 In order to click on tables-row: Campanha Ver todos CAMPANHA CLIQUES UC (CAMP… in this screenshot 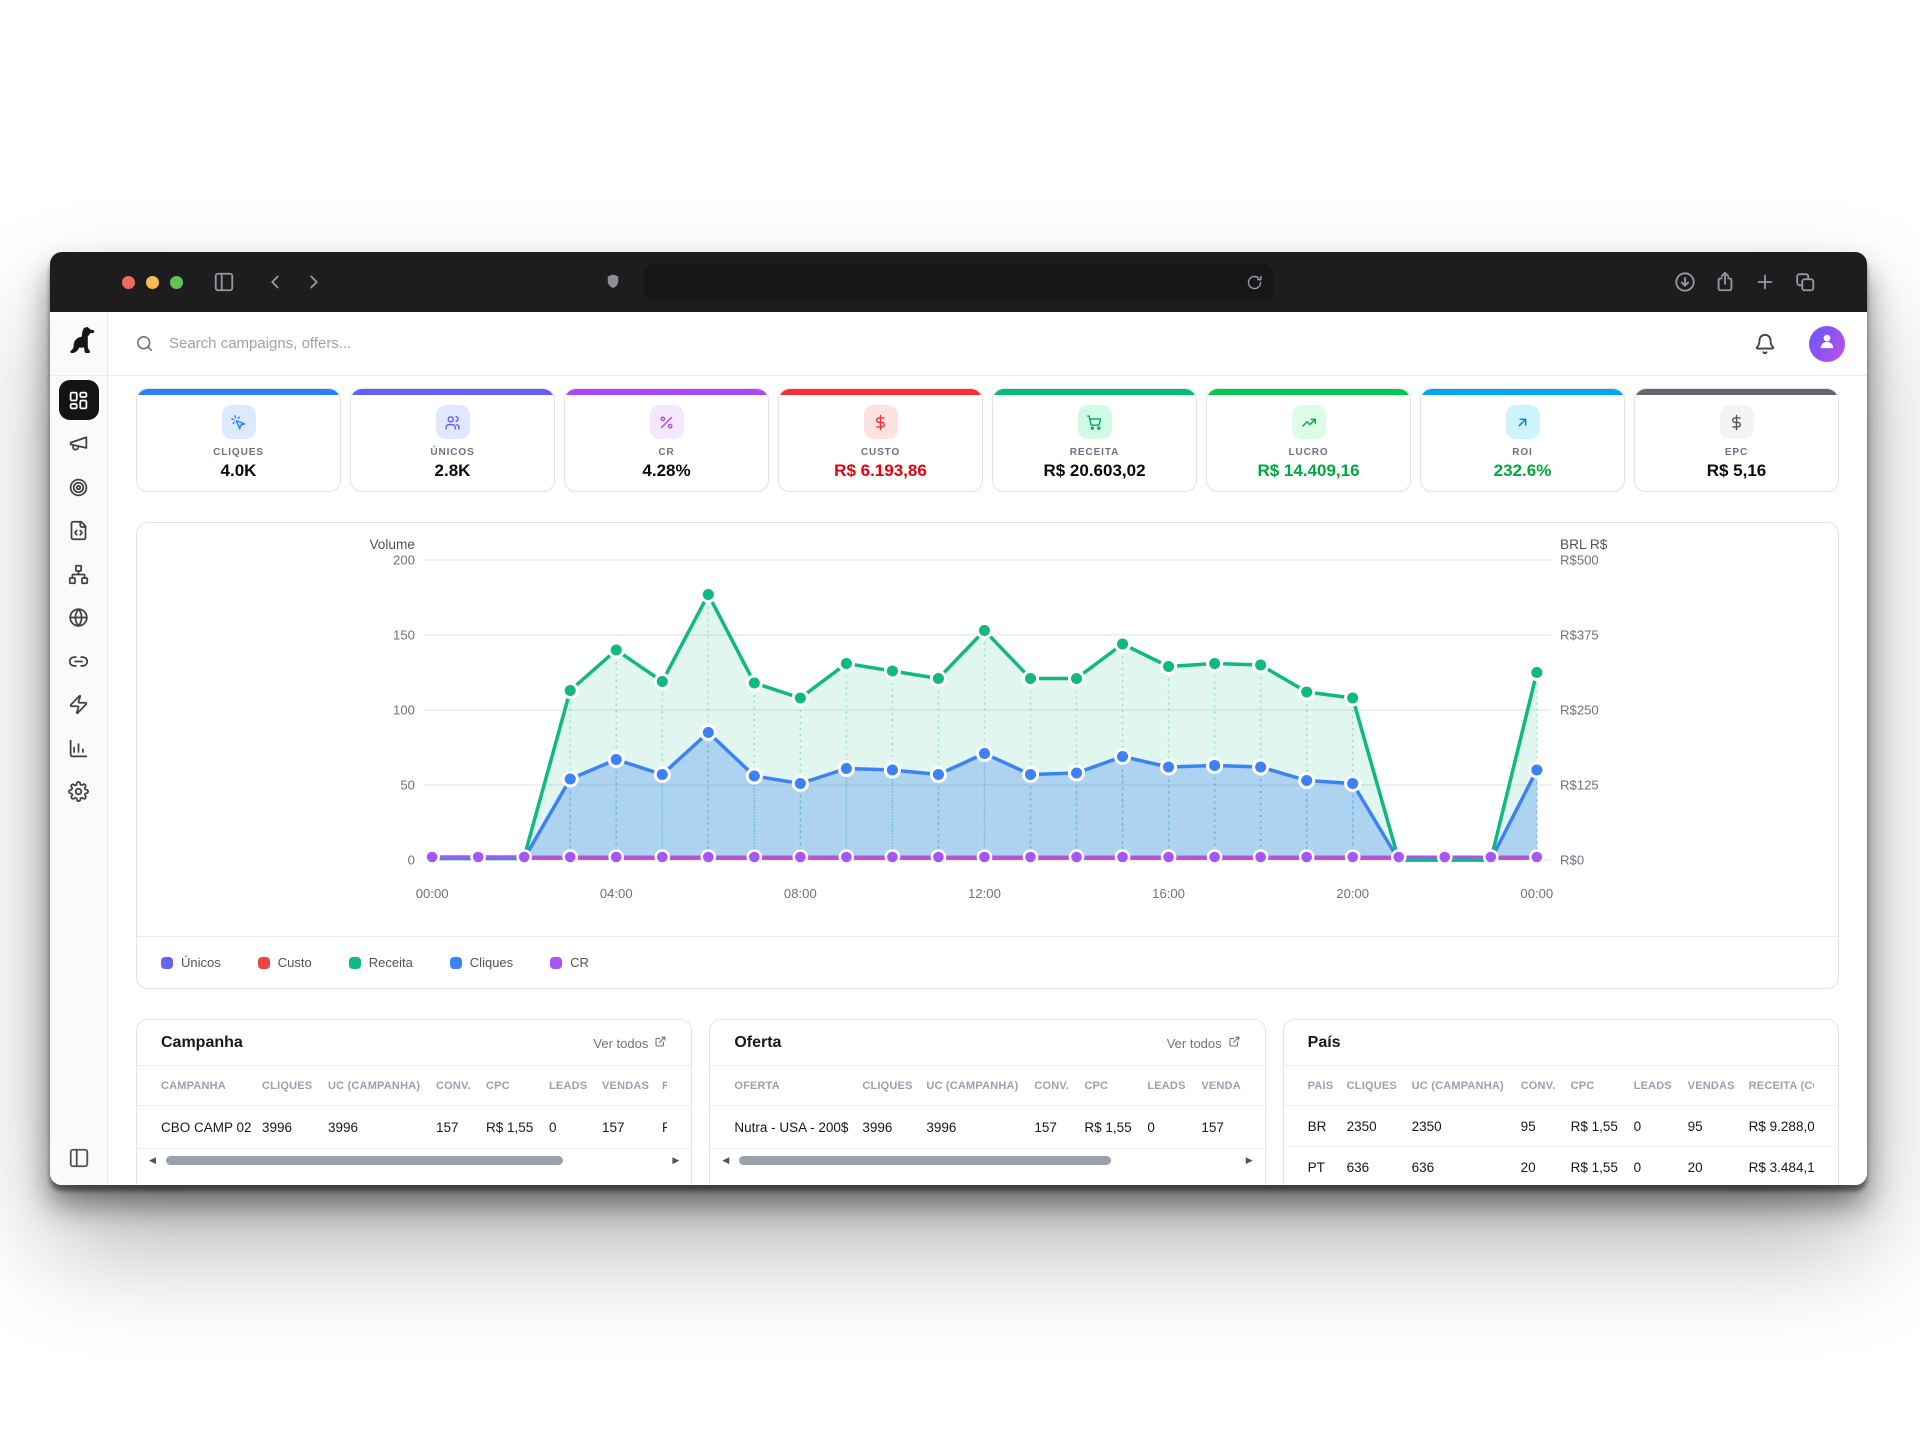, I will do `click(987, 1102)`.